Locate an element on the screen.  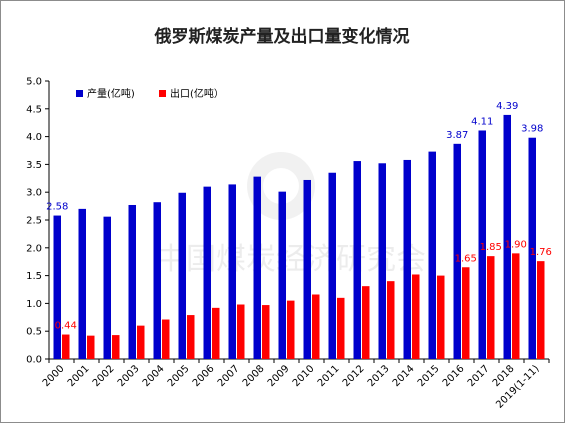
data-label-production: 3.87 is located at coordinates (457, 135).